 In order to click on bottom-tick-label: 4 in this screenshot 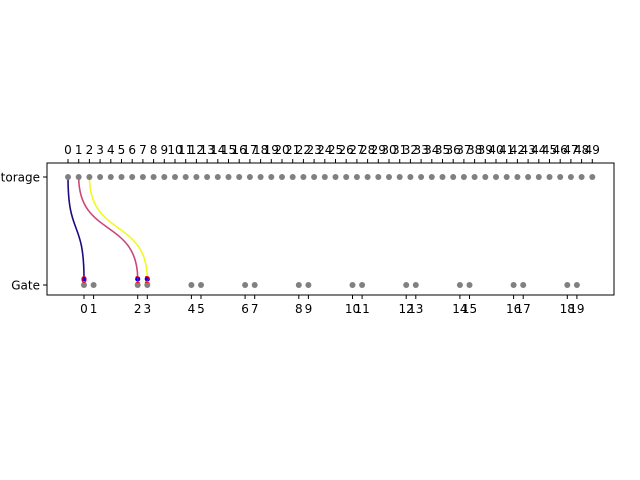, I will do `click(192, 309)`.